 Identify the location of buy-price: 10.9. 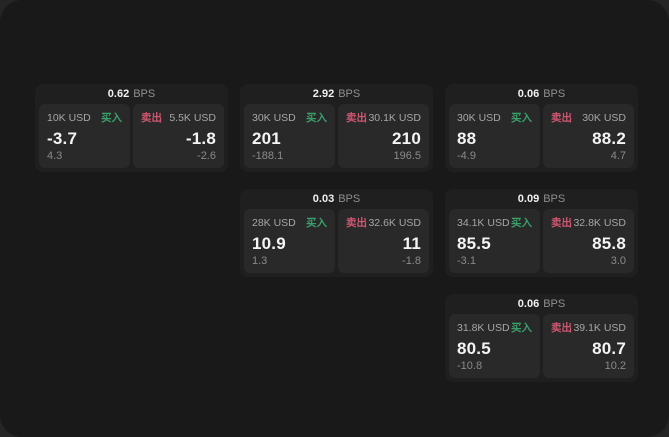
(269, 243).